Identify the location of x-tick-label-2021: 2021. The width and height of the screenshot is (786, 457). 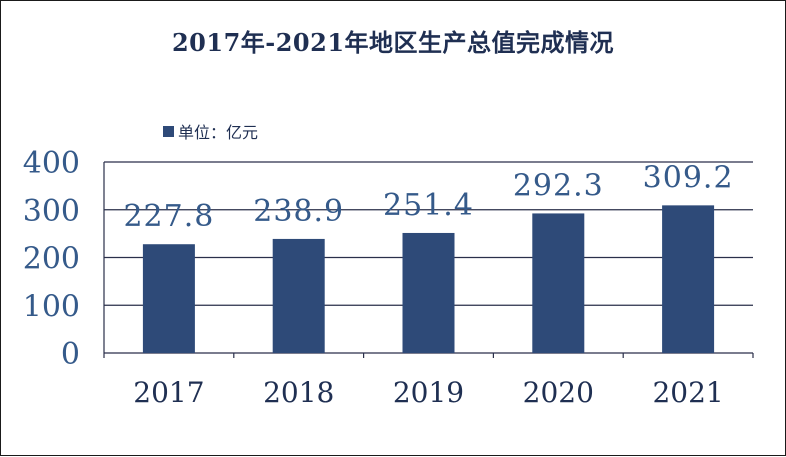
(687, 392).